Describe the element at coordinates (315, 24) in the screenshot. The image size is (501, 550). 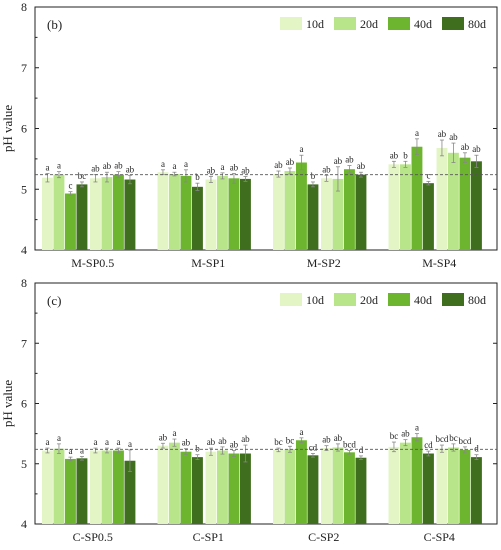
I see `legend-label-10d: 10d` at that location.